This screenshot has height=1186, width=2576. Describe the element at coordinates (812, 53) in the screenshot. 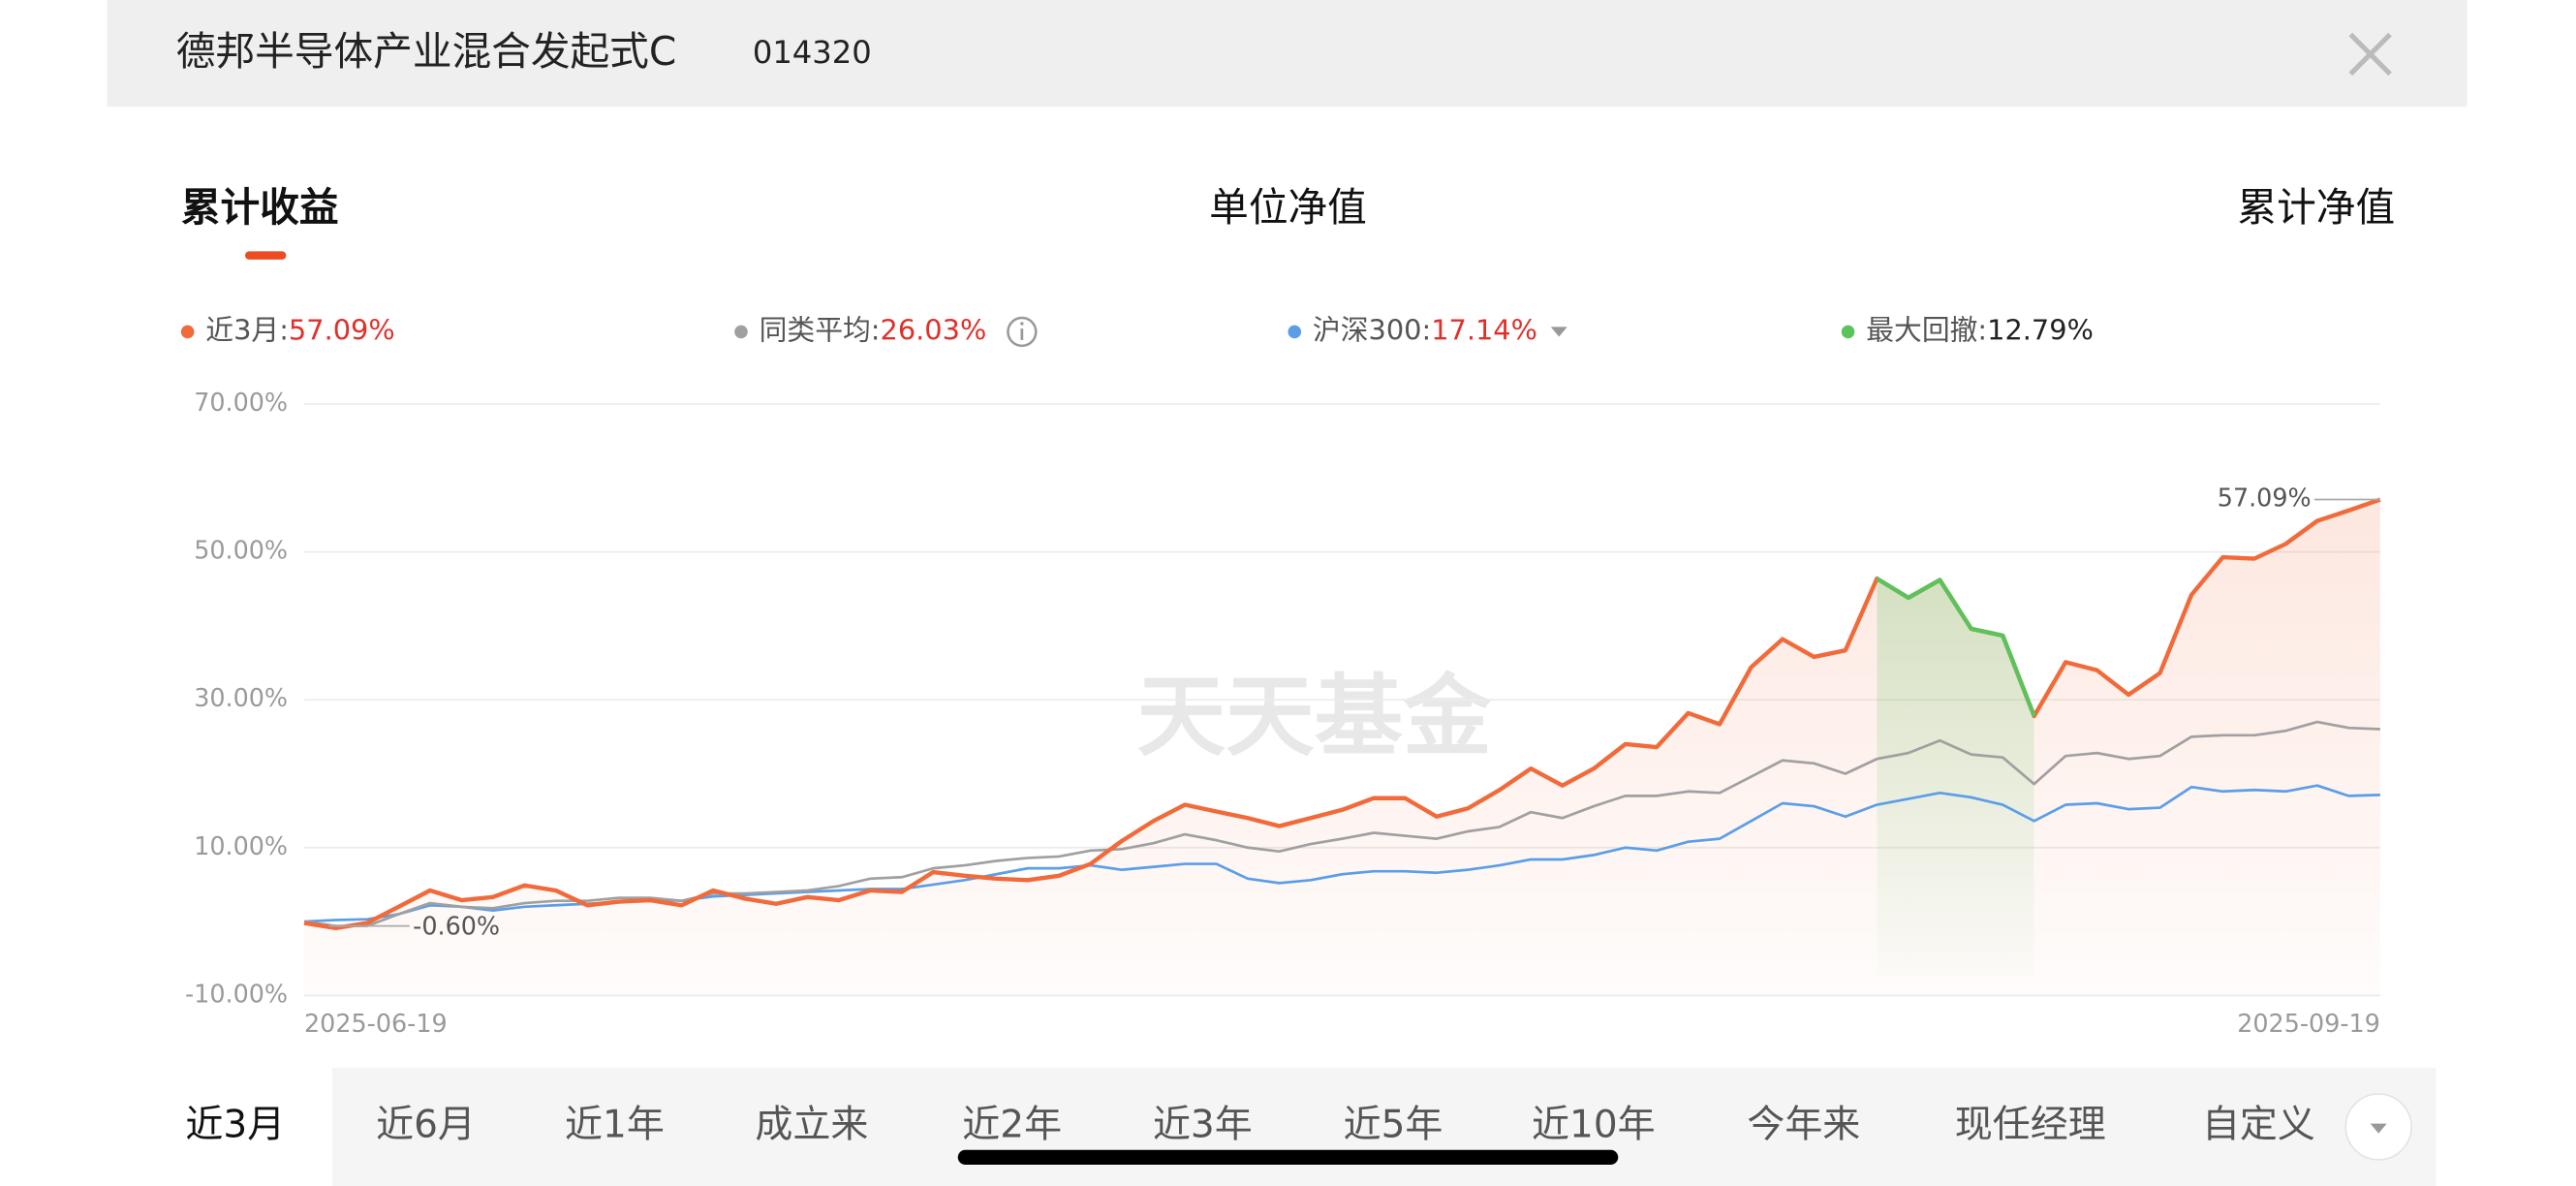

I see `fund-code: 014320` at that location.